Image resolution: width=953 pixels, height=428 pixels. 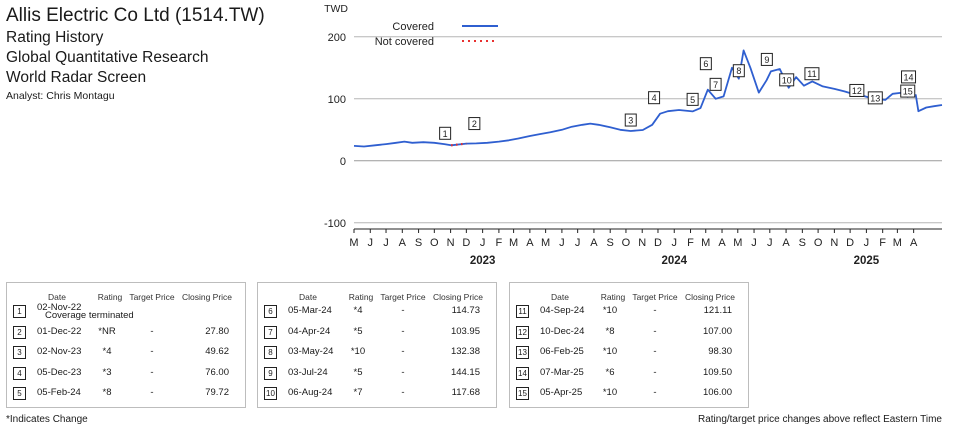 What do you see at coordinates (404, 42) in the screenshot?
I see `legend-label: Not covered` at bounding box center [404, 42].